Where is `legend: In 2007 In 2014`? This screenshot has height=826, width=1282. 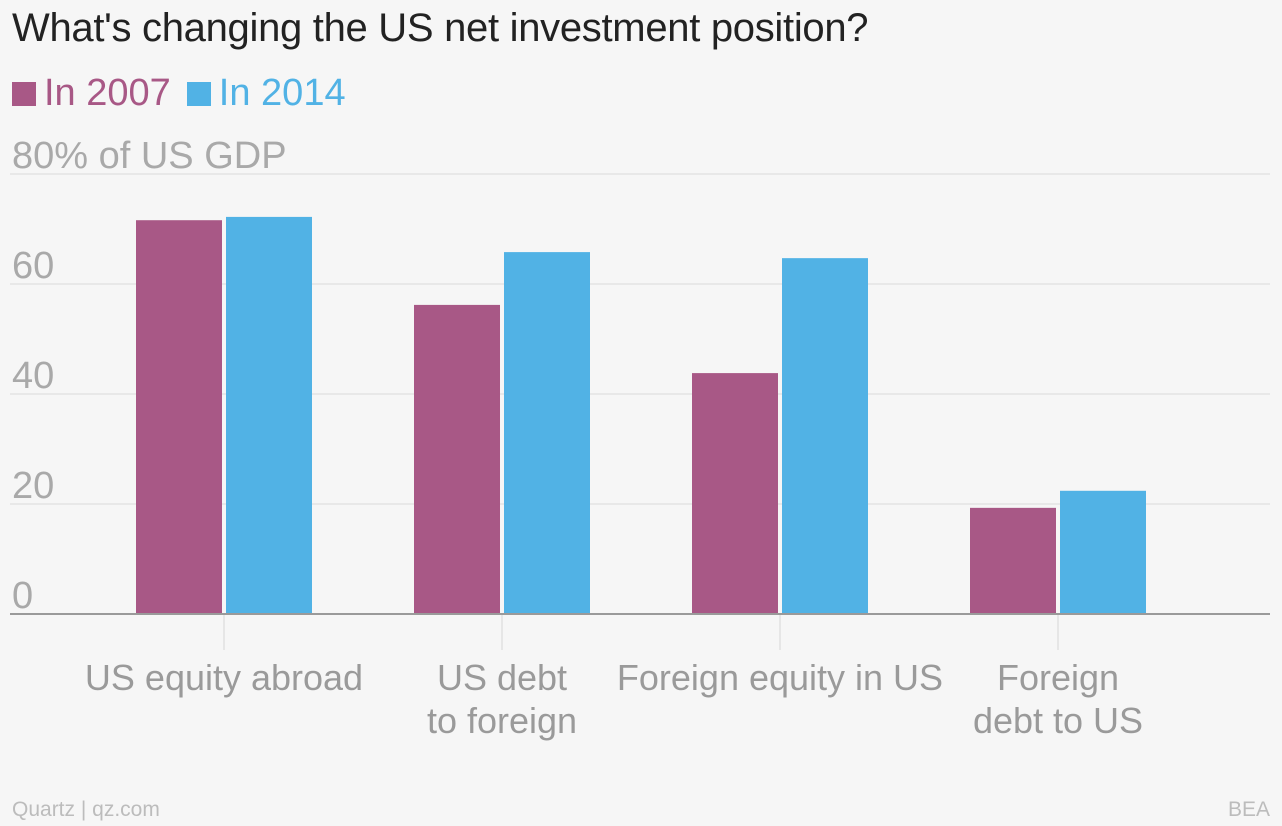
legend: In 2007 In 2014 is located at coordinates (187, 93).